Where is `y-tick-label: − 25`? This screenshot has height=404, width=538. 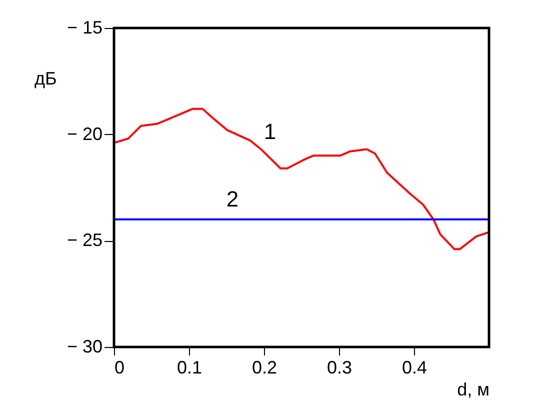 y-tick-label: − 25 is located at coordinates (84, 240).